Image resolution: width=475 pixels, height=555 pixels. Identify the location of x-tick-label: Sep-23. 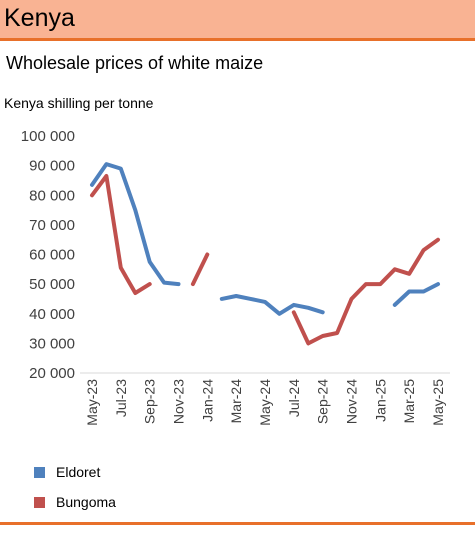
(150, 401).